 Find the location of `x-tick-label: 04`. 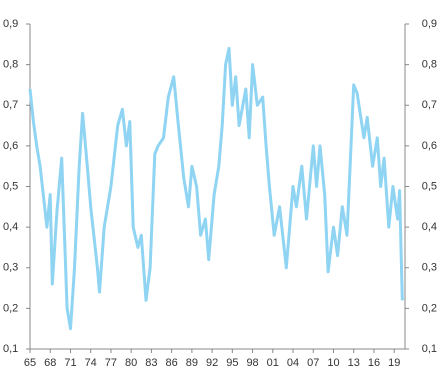

x-tick-label: 04 is located at coordinates (293, 363).